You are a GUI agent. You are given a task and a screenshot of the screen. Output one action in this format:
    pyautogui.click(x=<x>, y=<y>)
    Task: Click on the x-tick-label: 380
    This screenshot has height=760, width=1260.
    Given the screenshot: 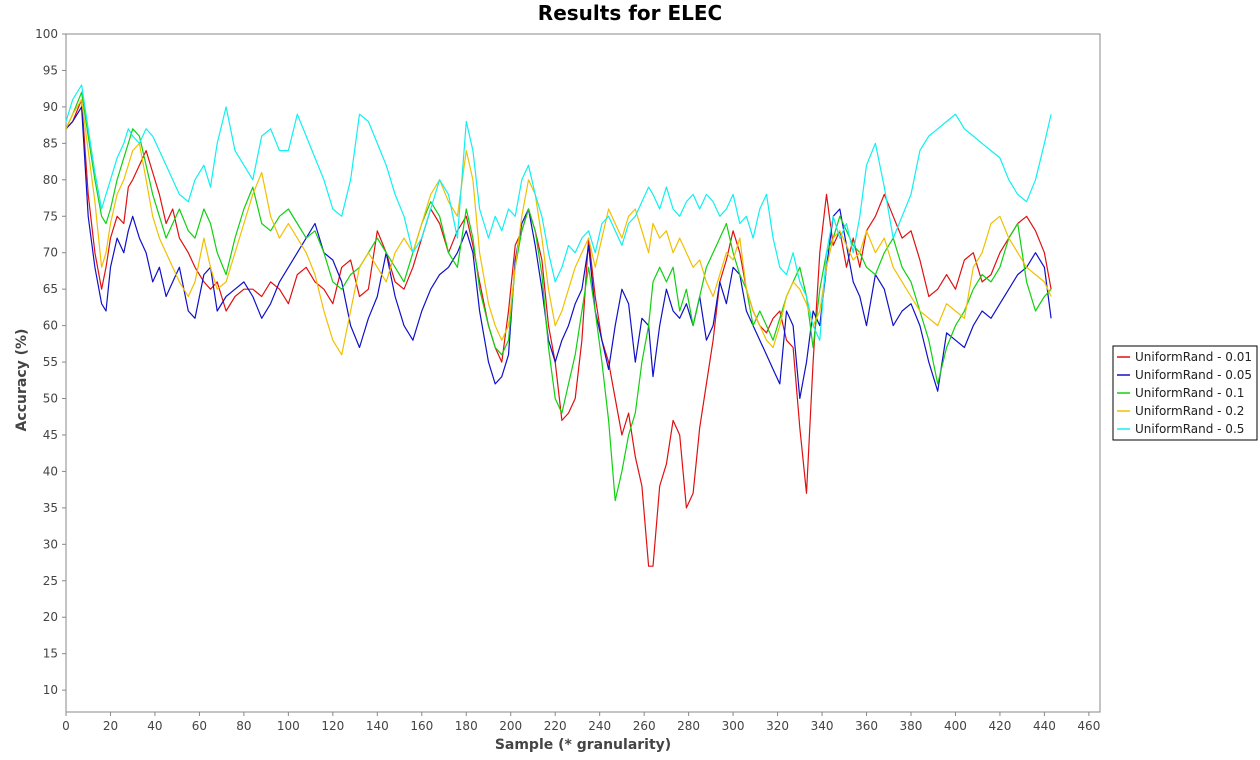 What is the action you would take?
    pyautogui.click(x=911, y=726)
    